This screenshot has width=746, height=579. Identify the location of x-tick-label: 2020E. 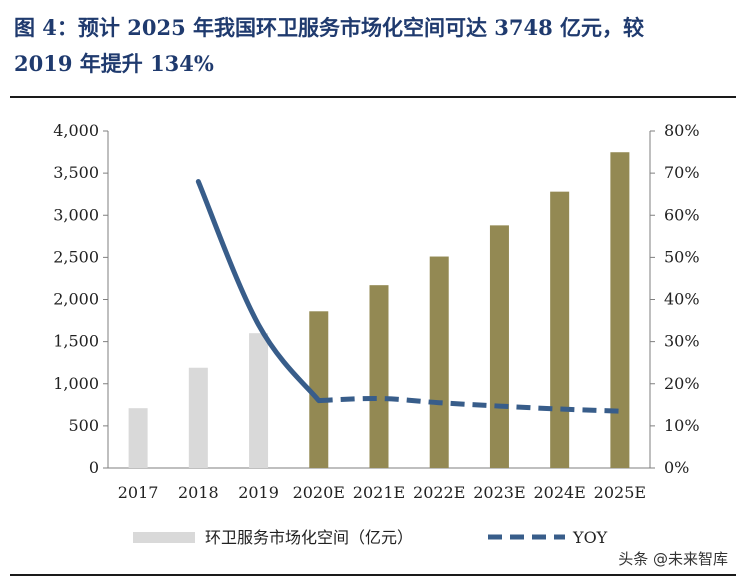
(319, 492).